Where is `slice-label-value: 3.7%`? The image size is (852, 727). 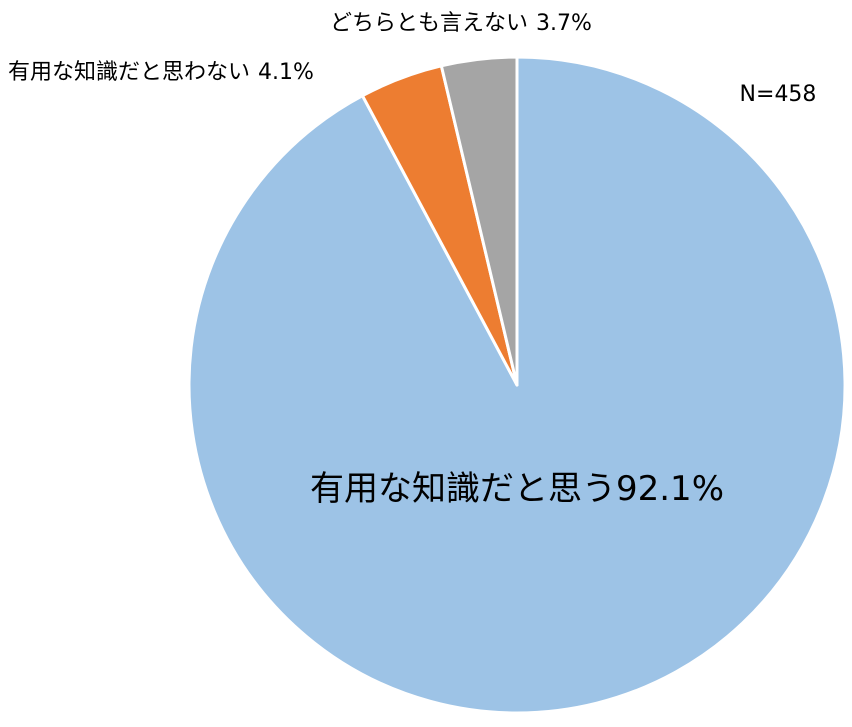 slice-label-value: 3.7% is located at coordinates (564, 23).